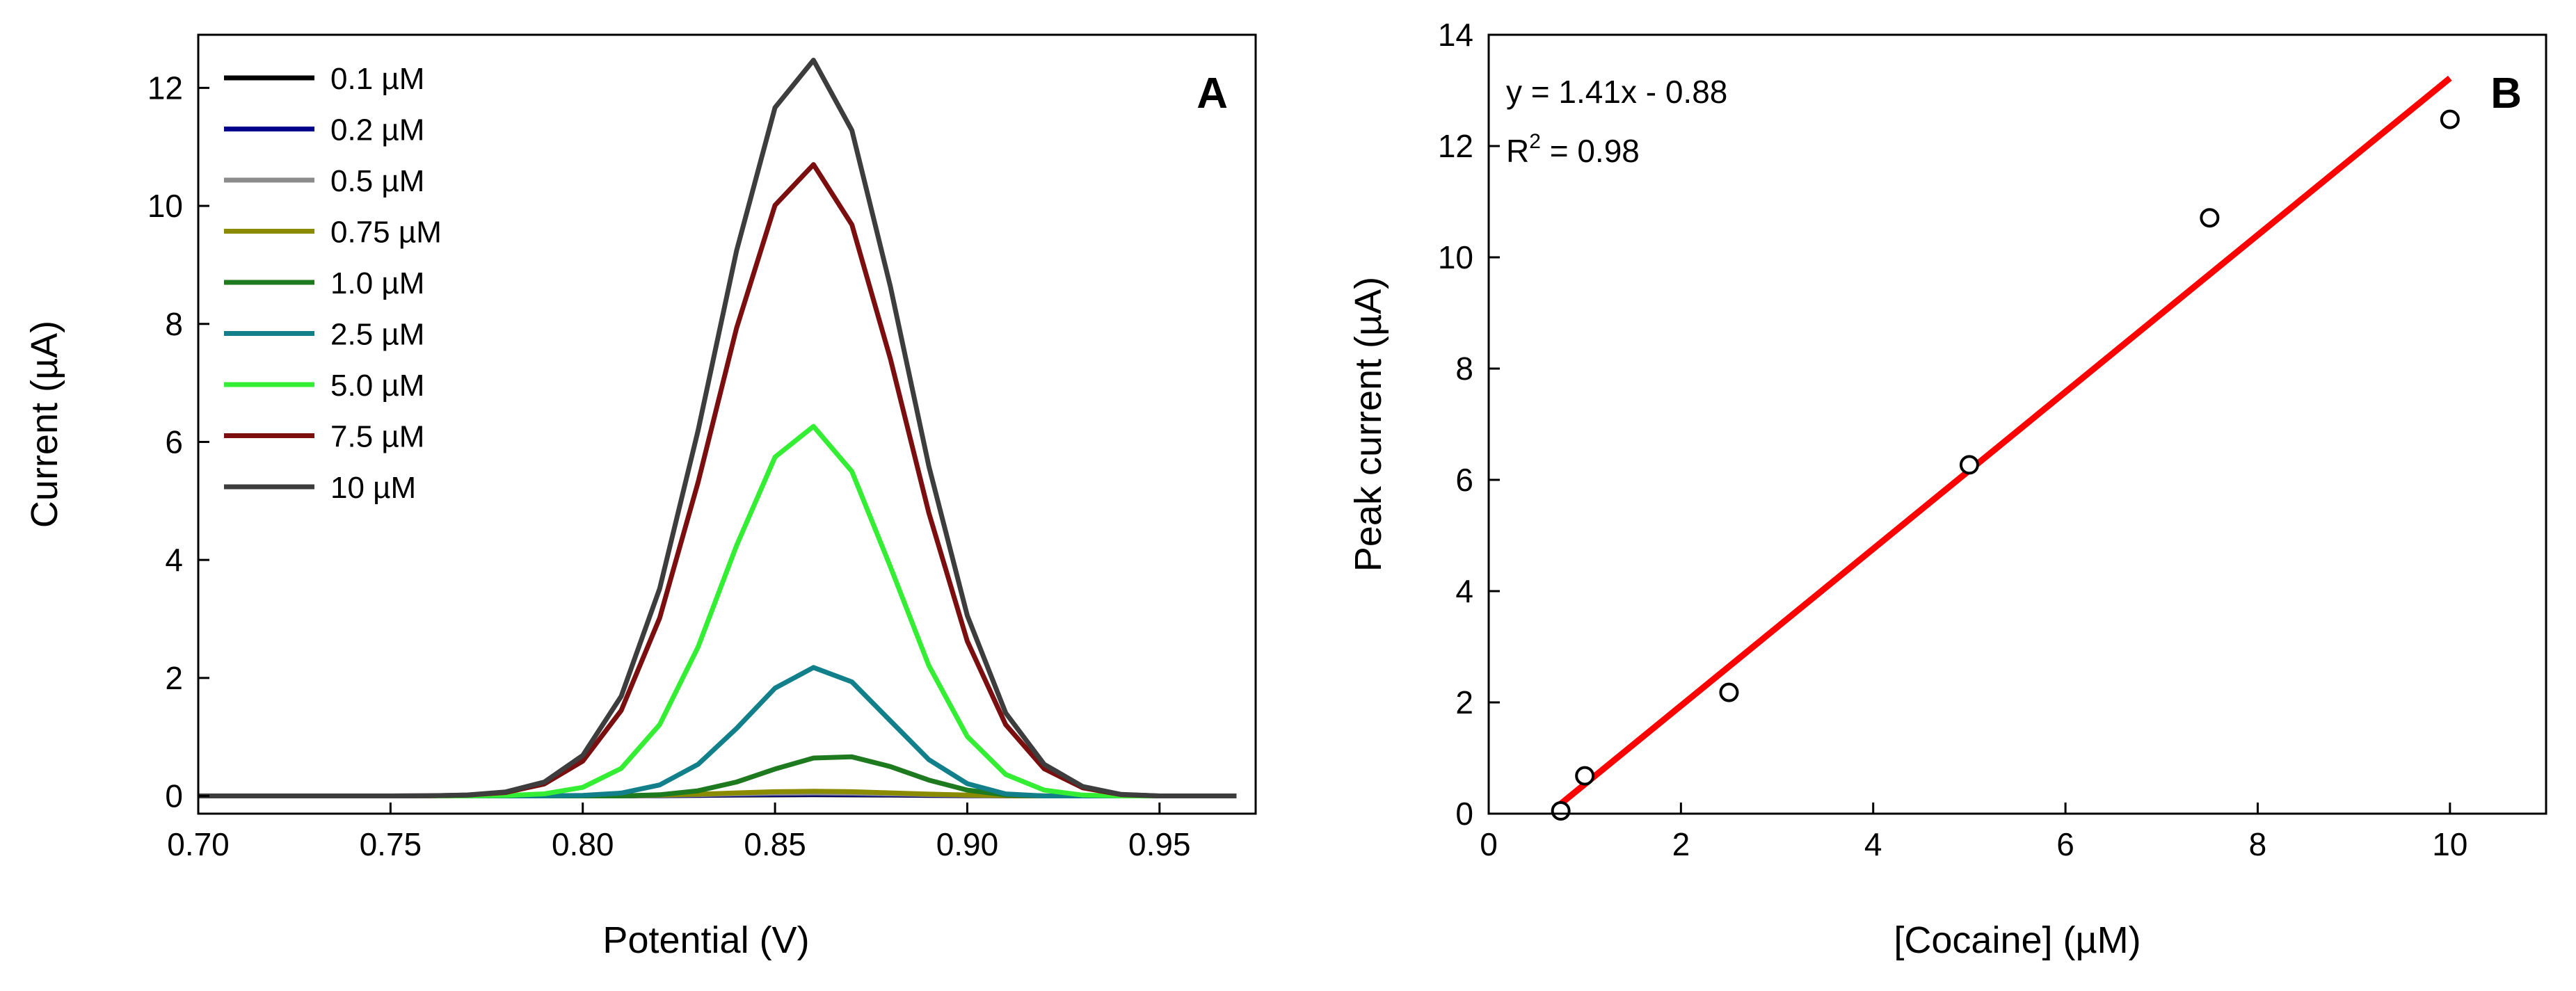 This screenshot has width=2576, height=991. Describe the element at coordinates (967, 844) in the screenshot. I see `panel-a-x-tick-label: 0.90` at that location.